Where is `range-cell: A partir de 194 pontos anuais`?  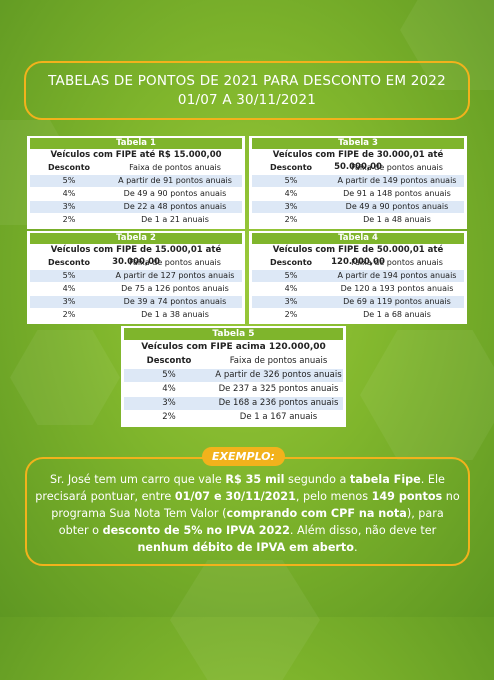
range-cell: A partir de 194 pontos anuais is located at coordinates (397, 275).